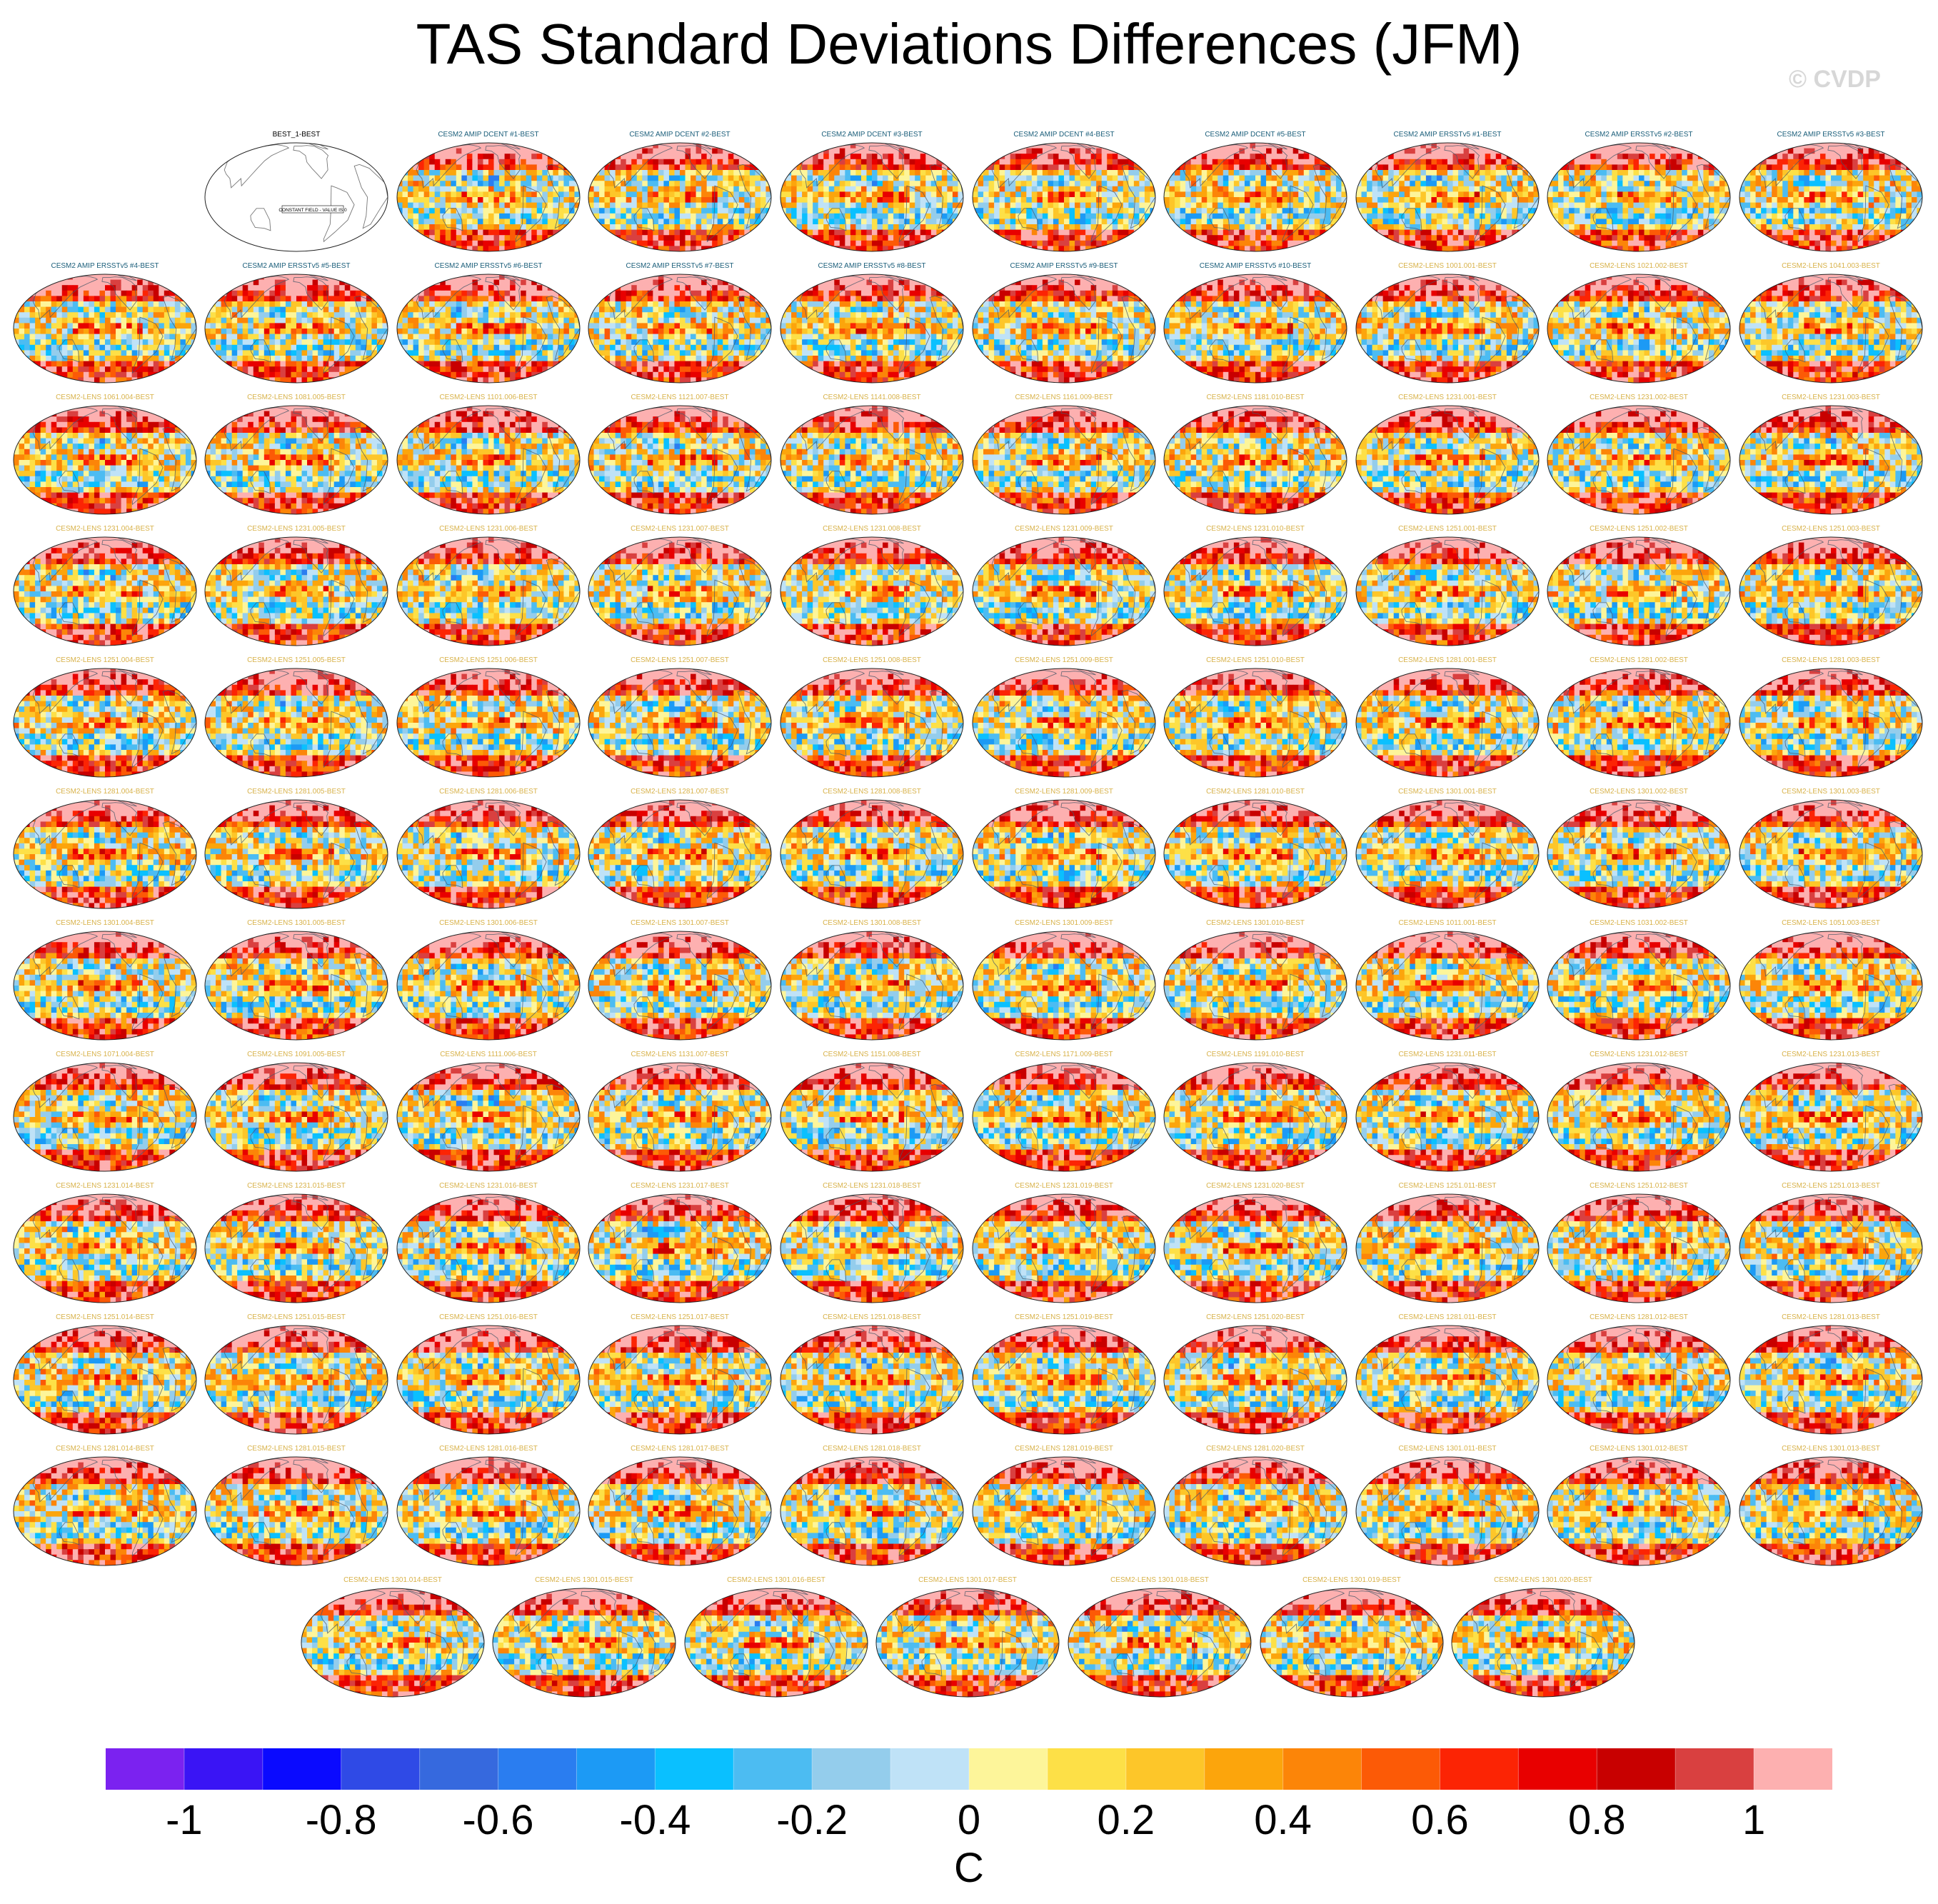 This screenshot has height=1904, width=1938. What do you see at coordinates (1256, 266) in the screenshot?
I see `panel-title: CESM2 AMIP ERSSTv5 #10-BEST` at bounding box center [1256, 266].